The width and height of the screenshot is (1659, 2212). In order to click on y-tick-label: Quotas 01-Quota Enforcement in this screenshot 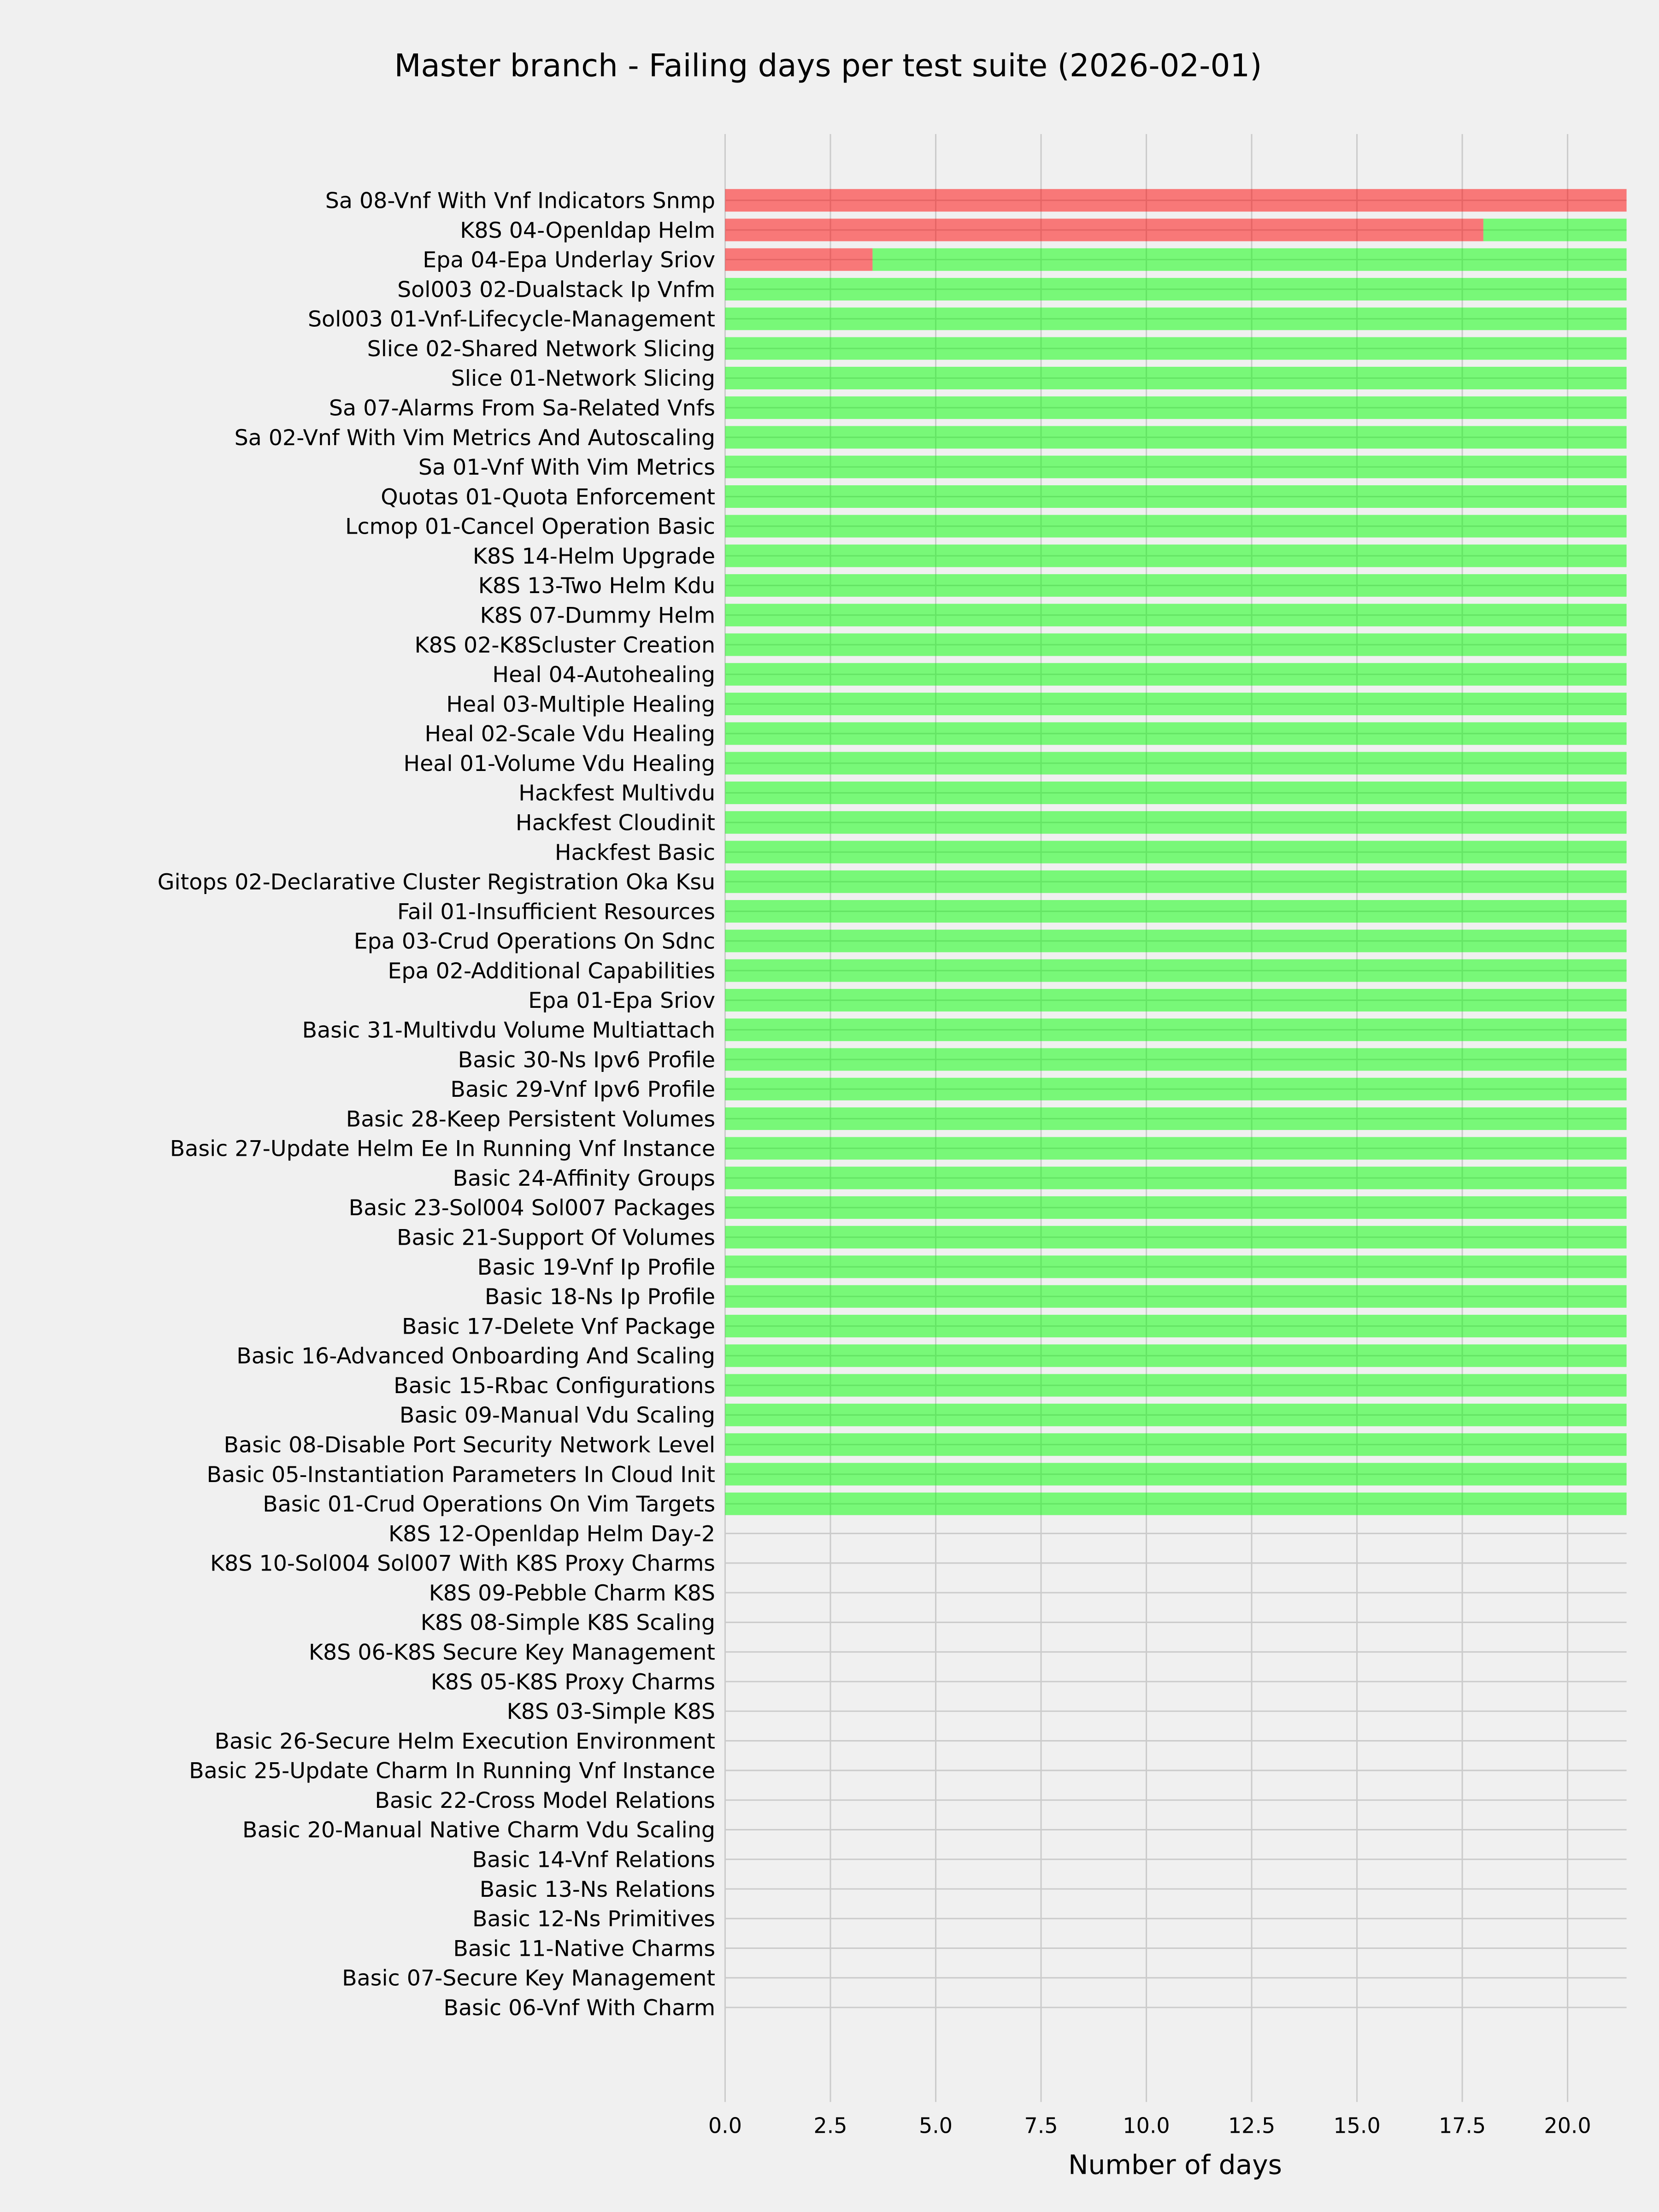, I will do `click(548, 497)`.